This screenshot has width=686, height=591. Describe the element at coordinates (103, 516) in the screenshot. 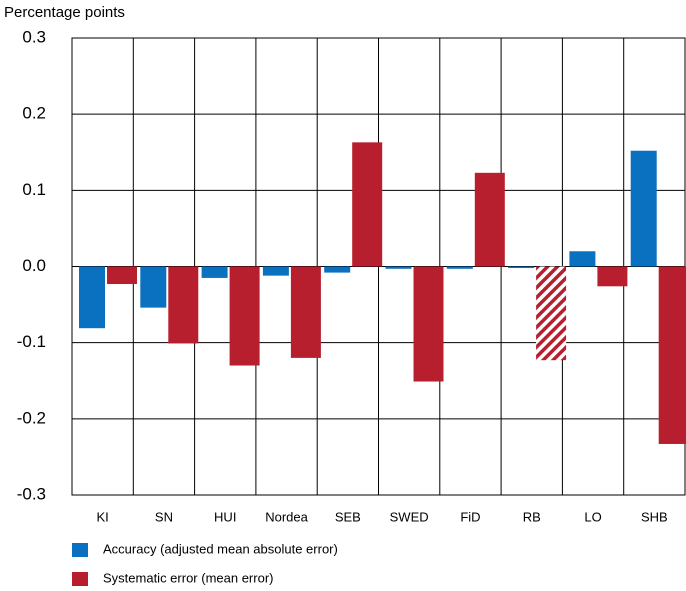

I see `x-tick-label: KI` at that location.